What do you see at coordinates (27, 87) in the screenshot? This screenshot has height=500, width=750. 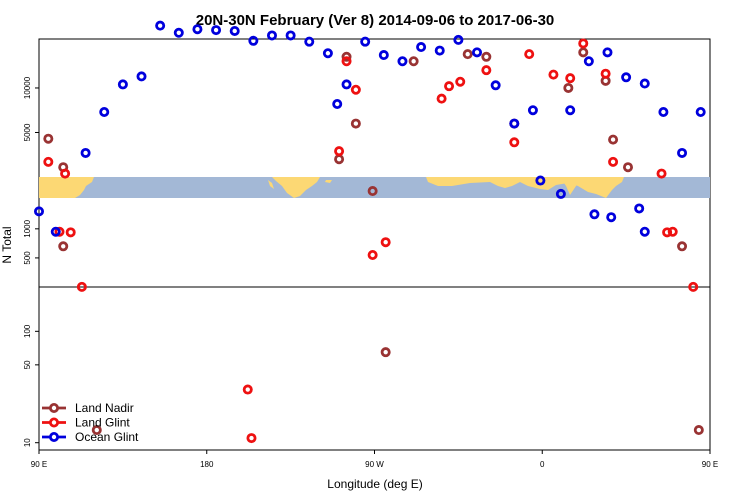 I see `y-tick-label: 10000` at bounding box center [27, 87].